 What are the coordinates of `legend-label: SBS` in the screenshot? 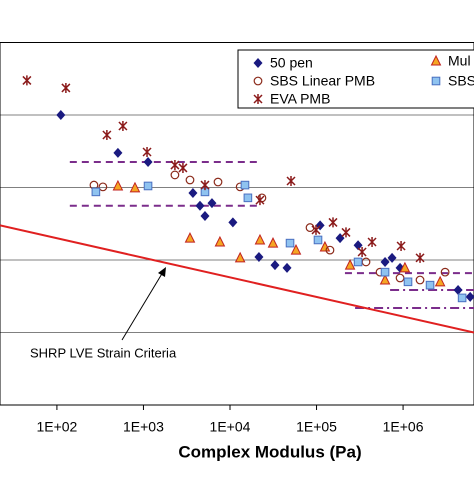 It's located at (461, 81).